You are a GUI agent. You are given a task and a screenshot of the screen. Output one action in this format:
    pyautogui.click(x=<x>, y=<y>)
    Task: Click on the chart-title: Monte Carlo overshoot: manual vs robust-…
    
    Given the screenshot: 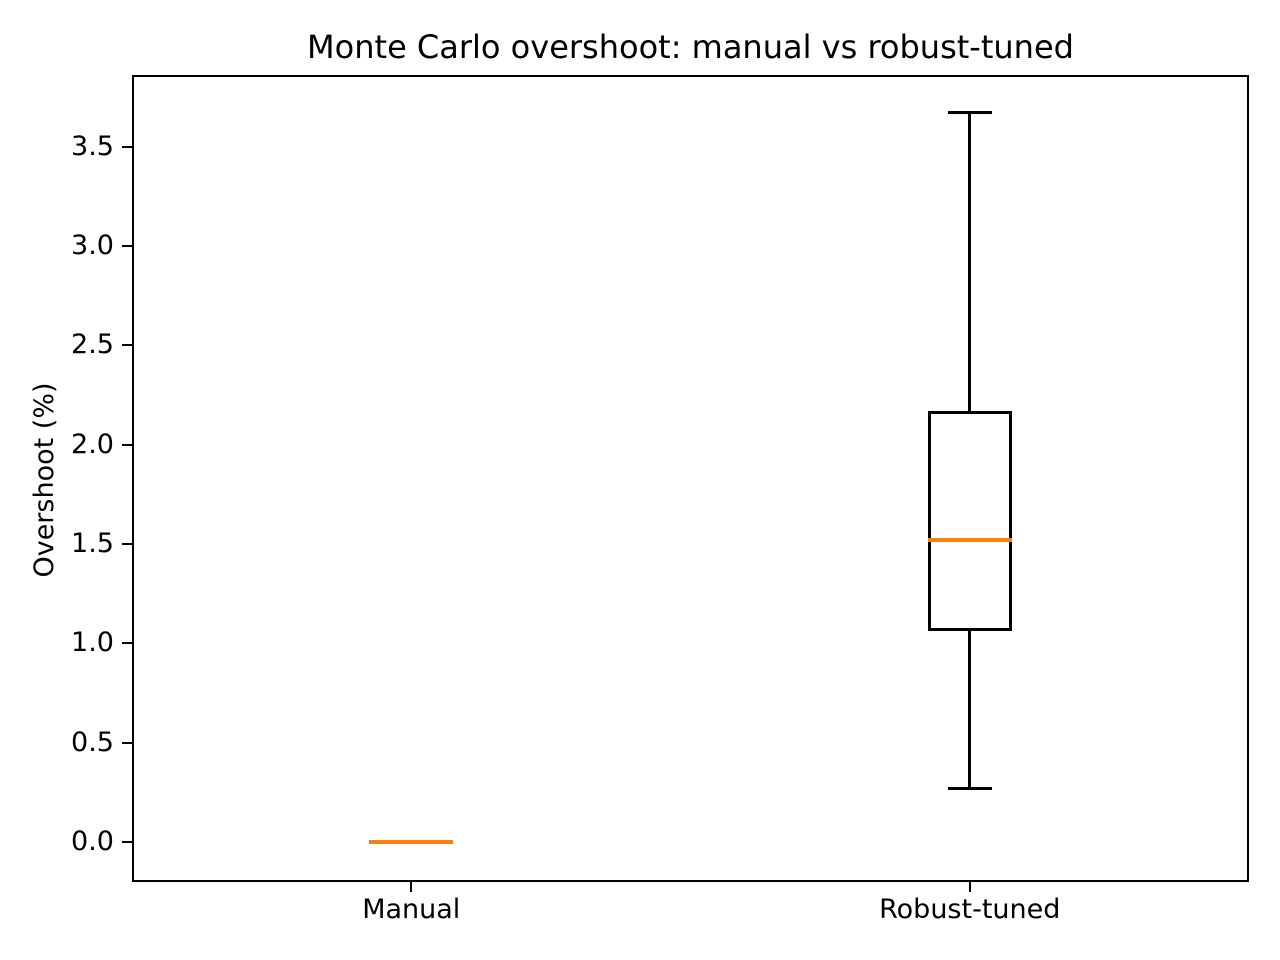 What is the action you would take?
    pyautogui.click(x=690, y=47)
    